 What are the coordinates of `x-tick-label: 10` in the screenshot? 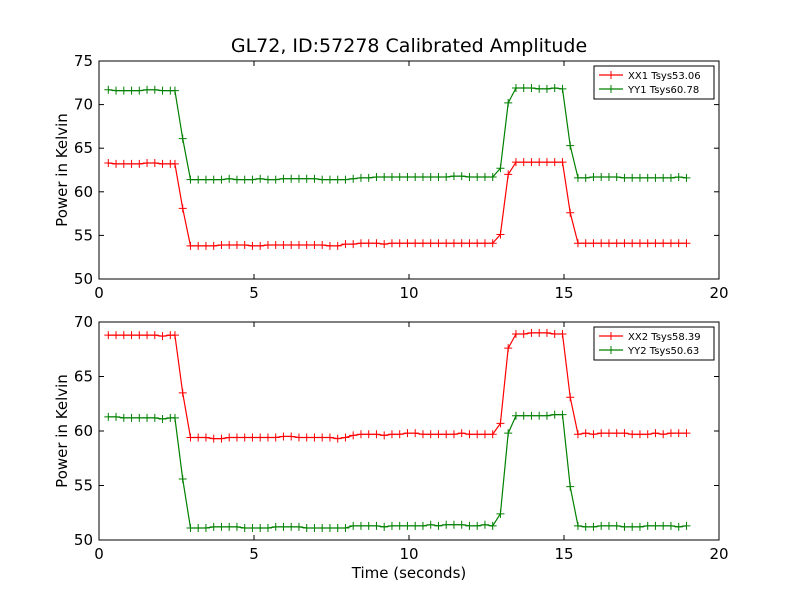 It's located at (408, 293).